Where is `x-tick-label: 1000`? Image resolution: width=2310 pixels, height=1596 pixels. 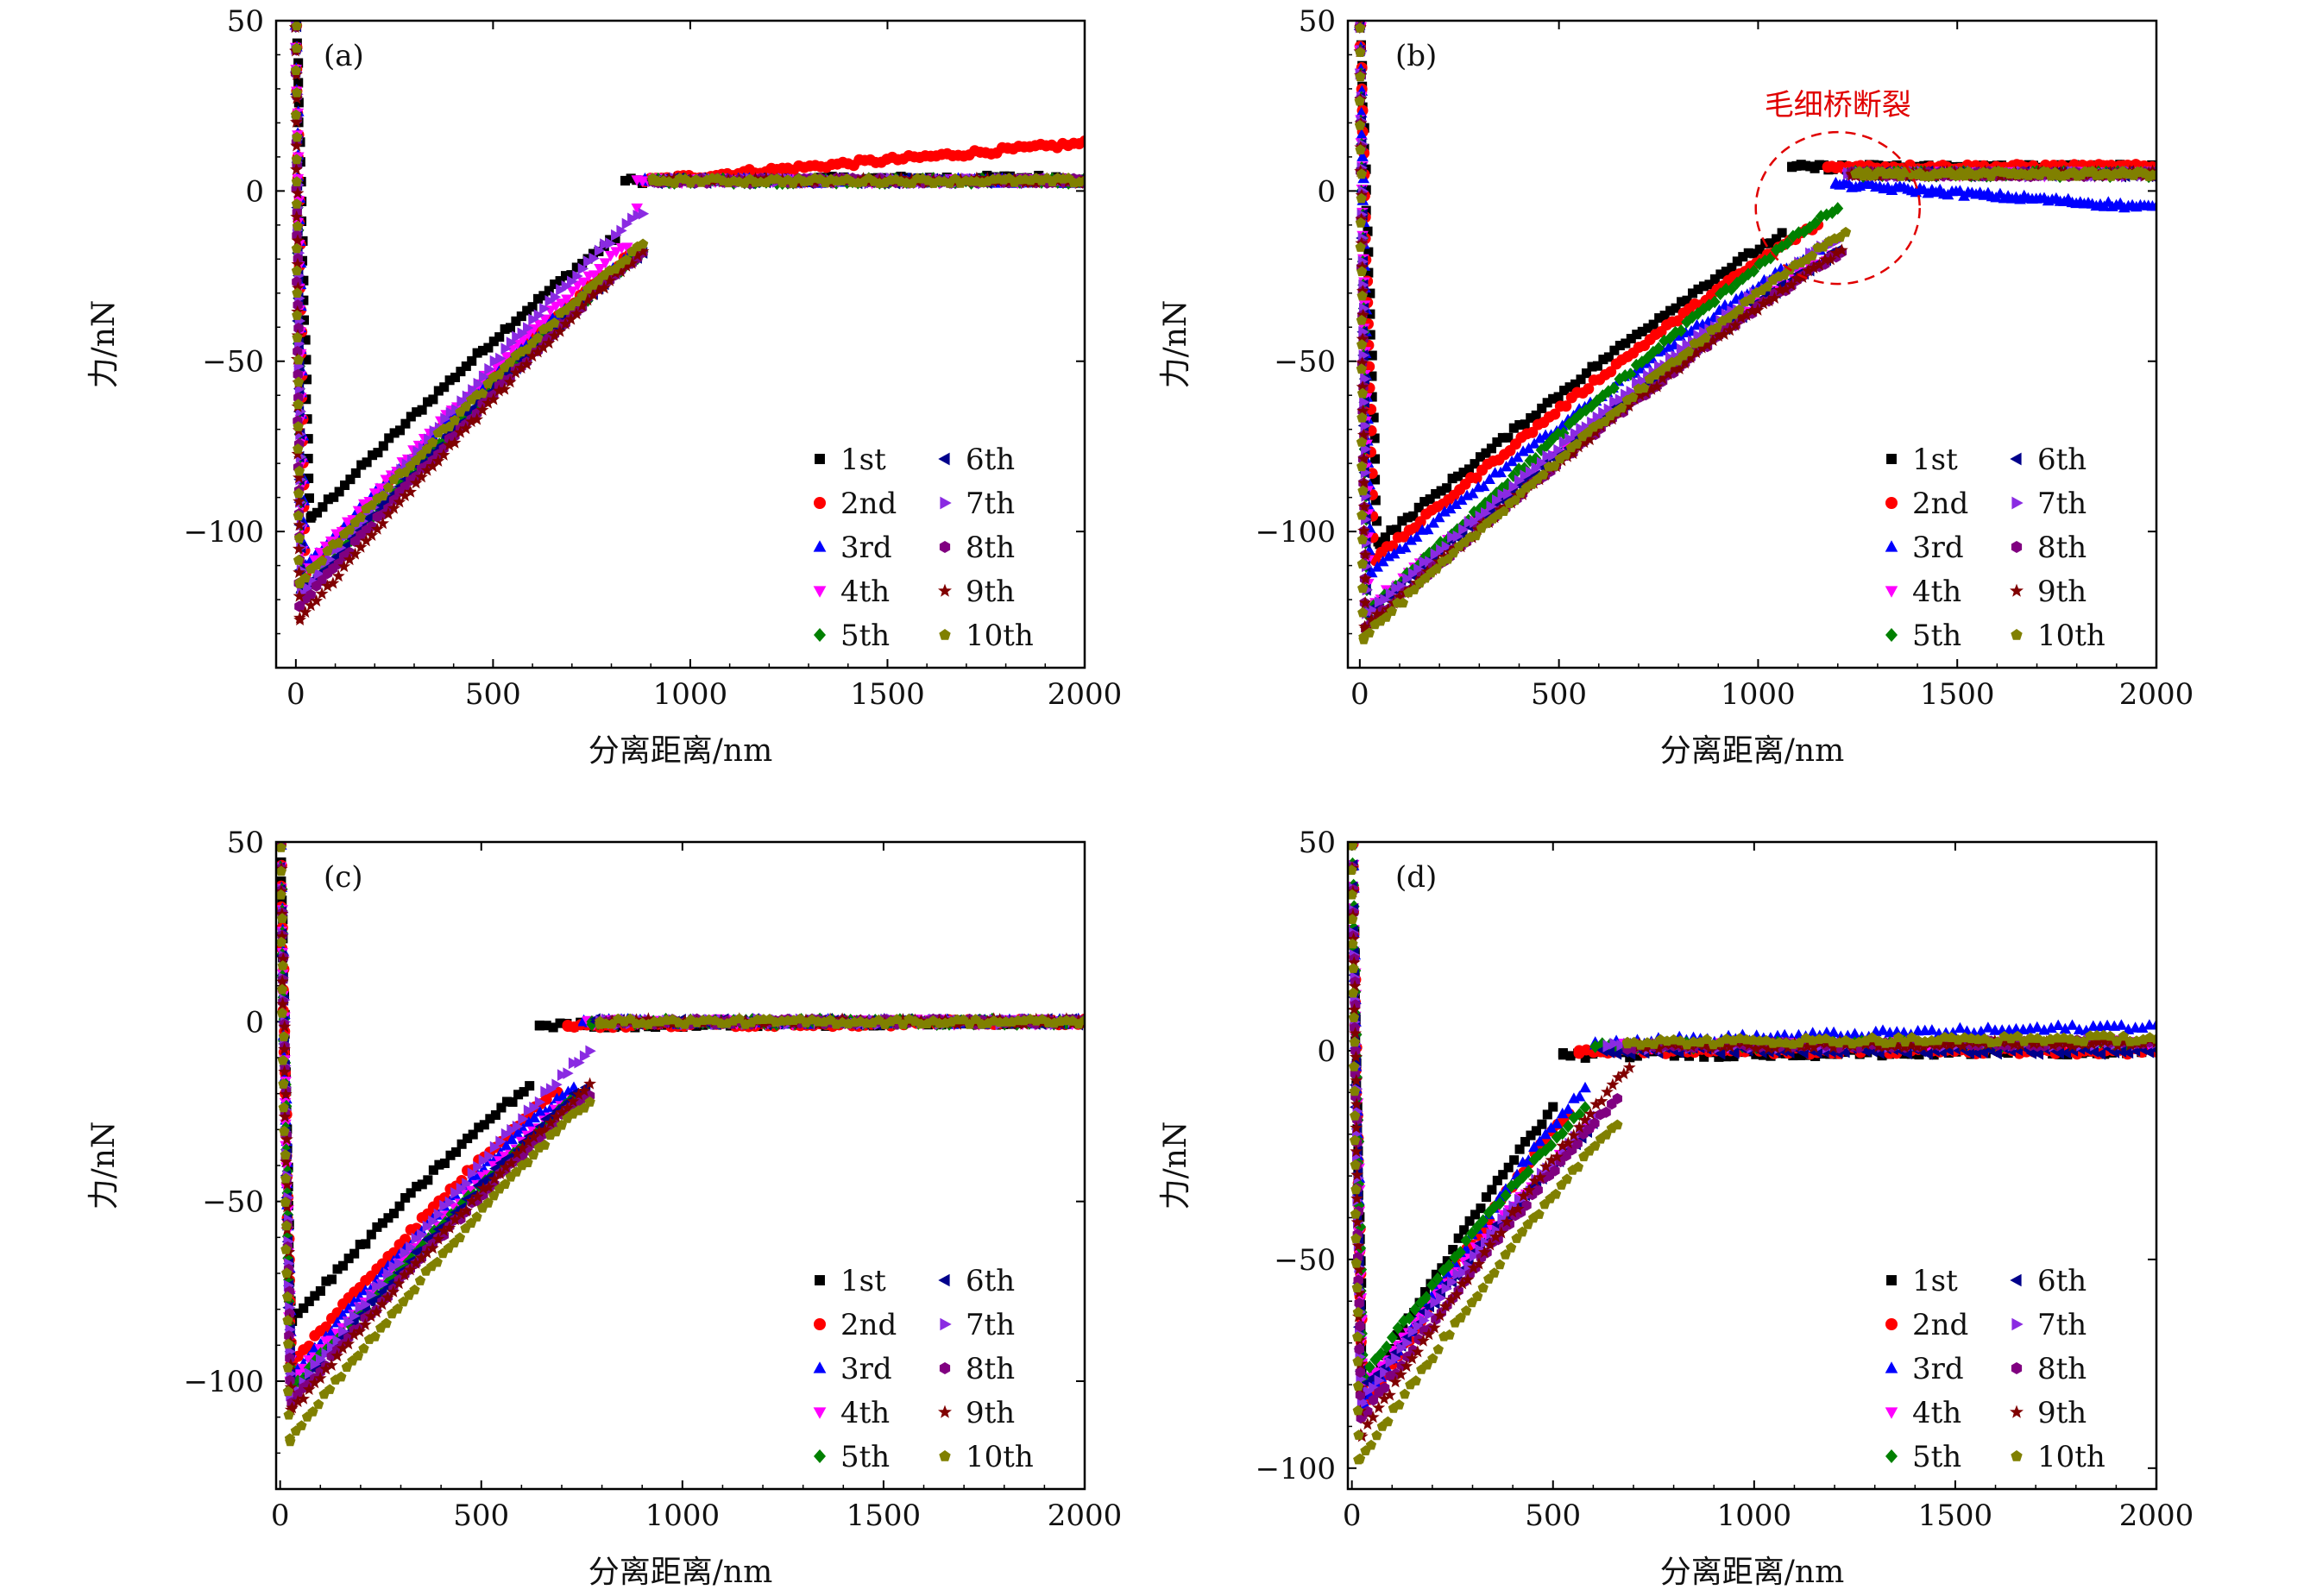
x-tick-label: 1000 is located at coordinates (690, 694).